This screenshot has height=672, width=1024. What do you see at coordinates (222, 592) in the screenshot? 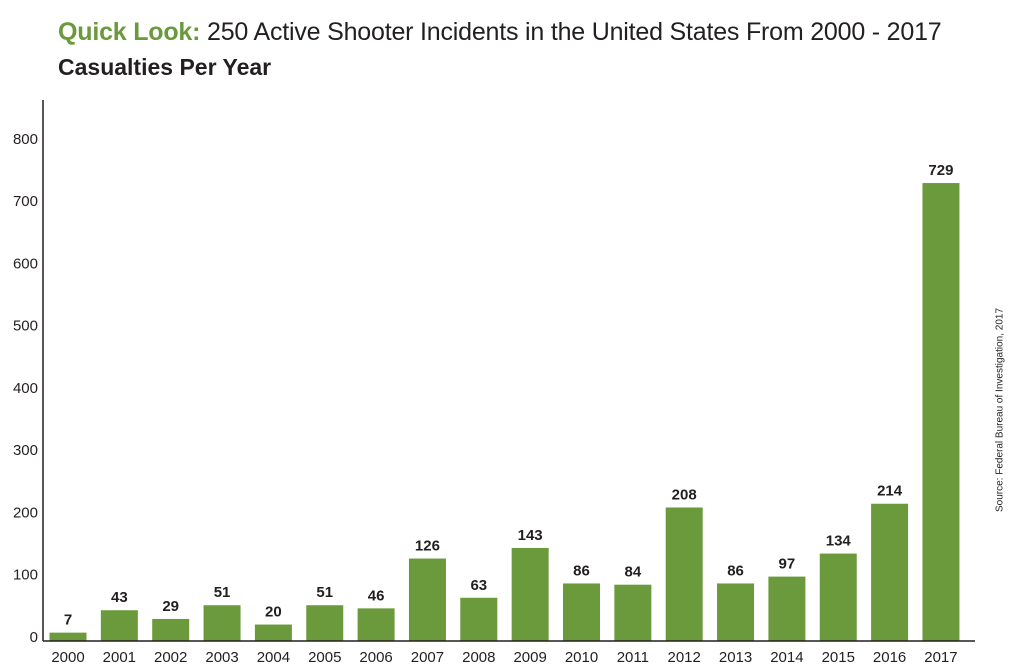
I see `data-label-2003: 51` at bounding box center [222, 592].